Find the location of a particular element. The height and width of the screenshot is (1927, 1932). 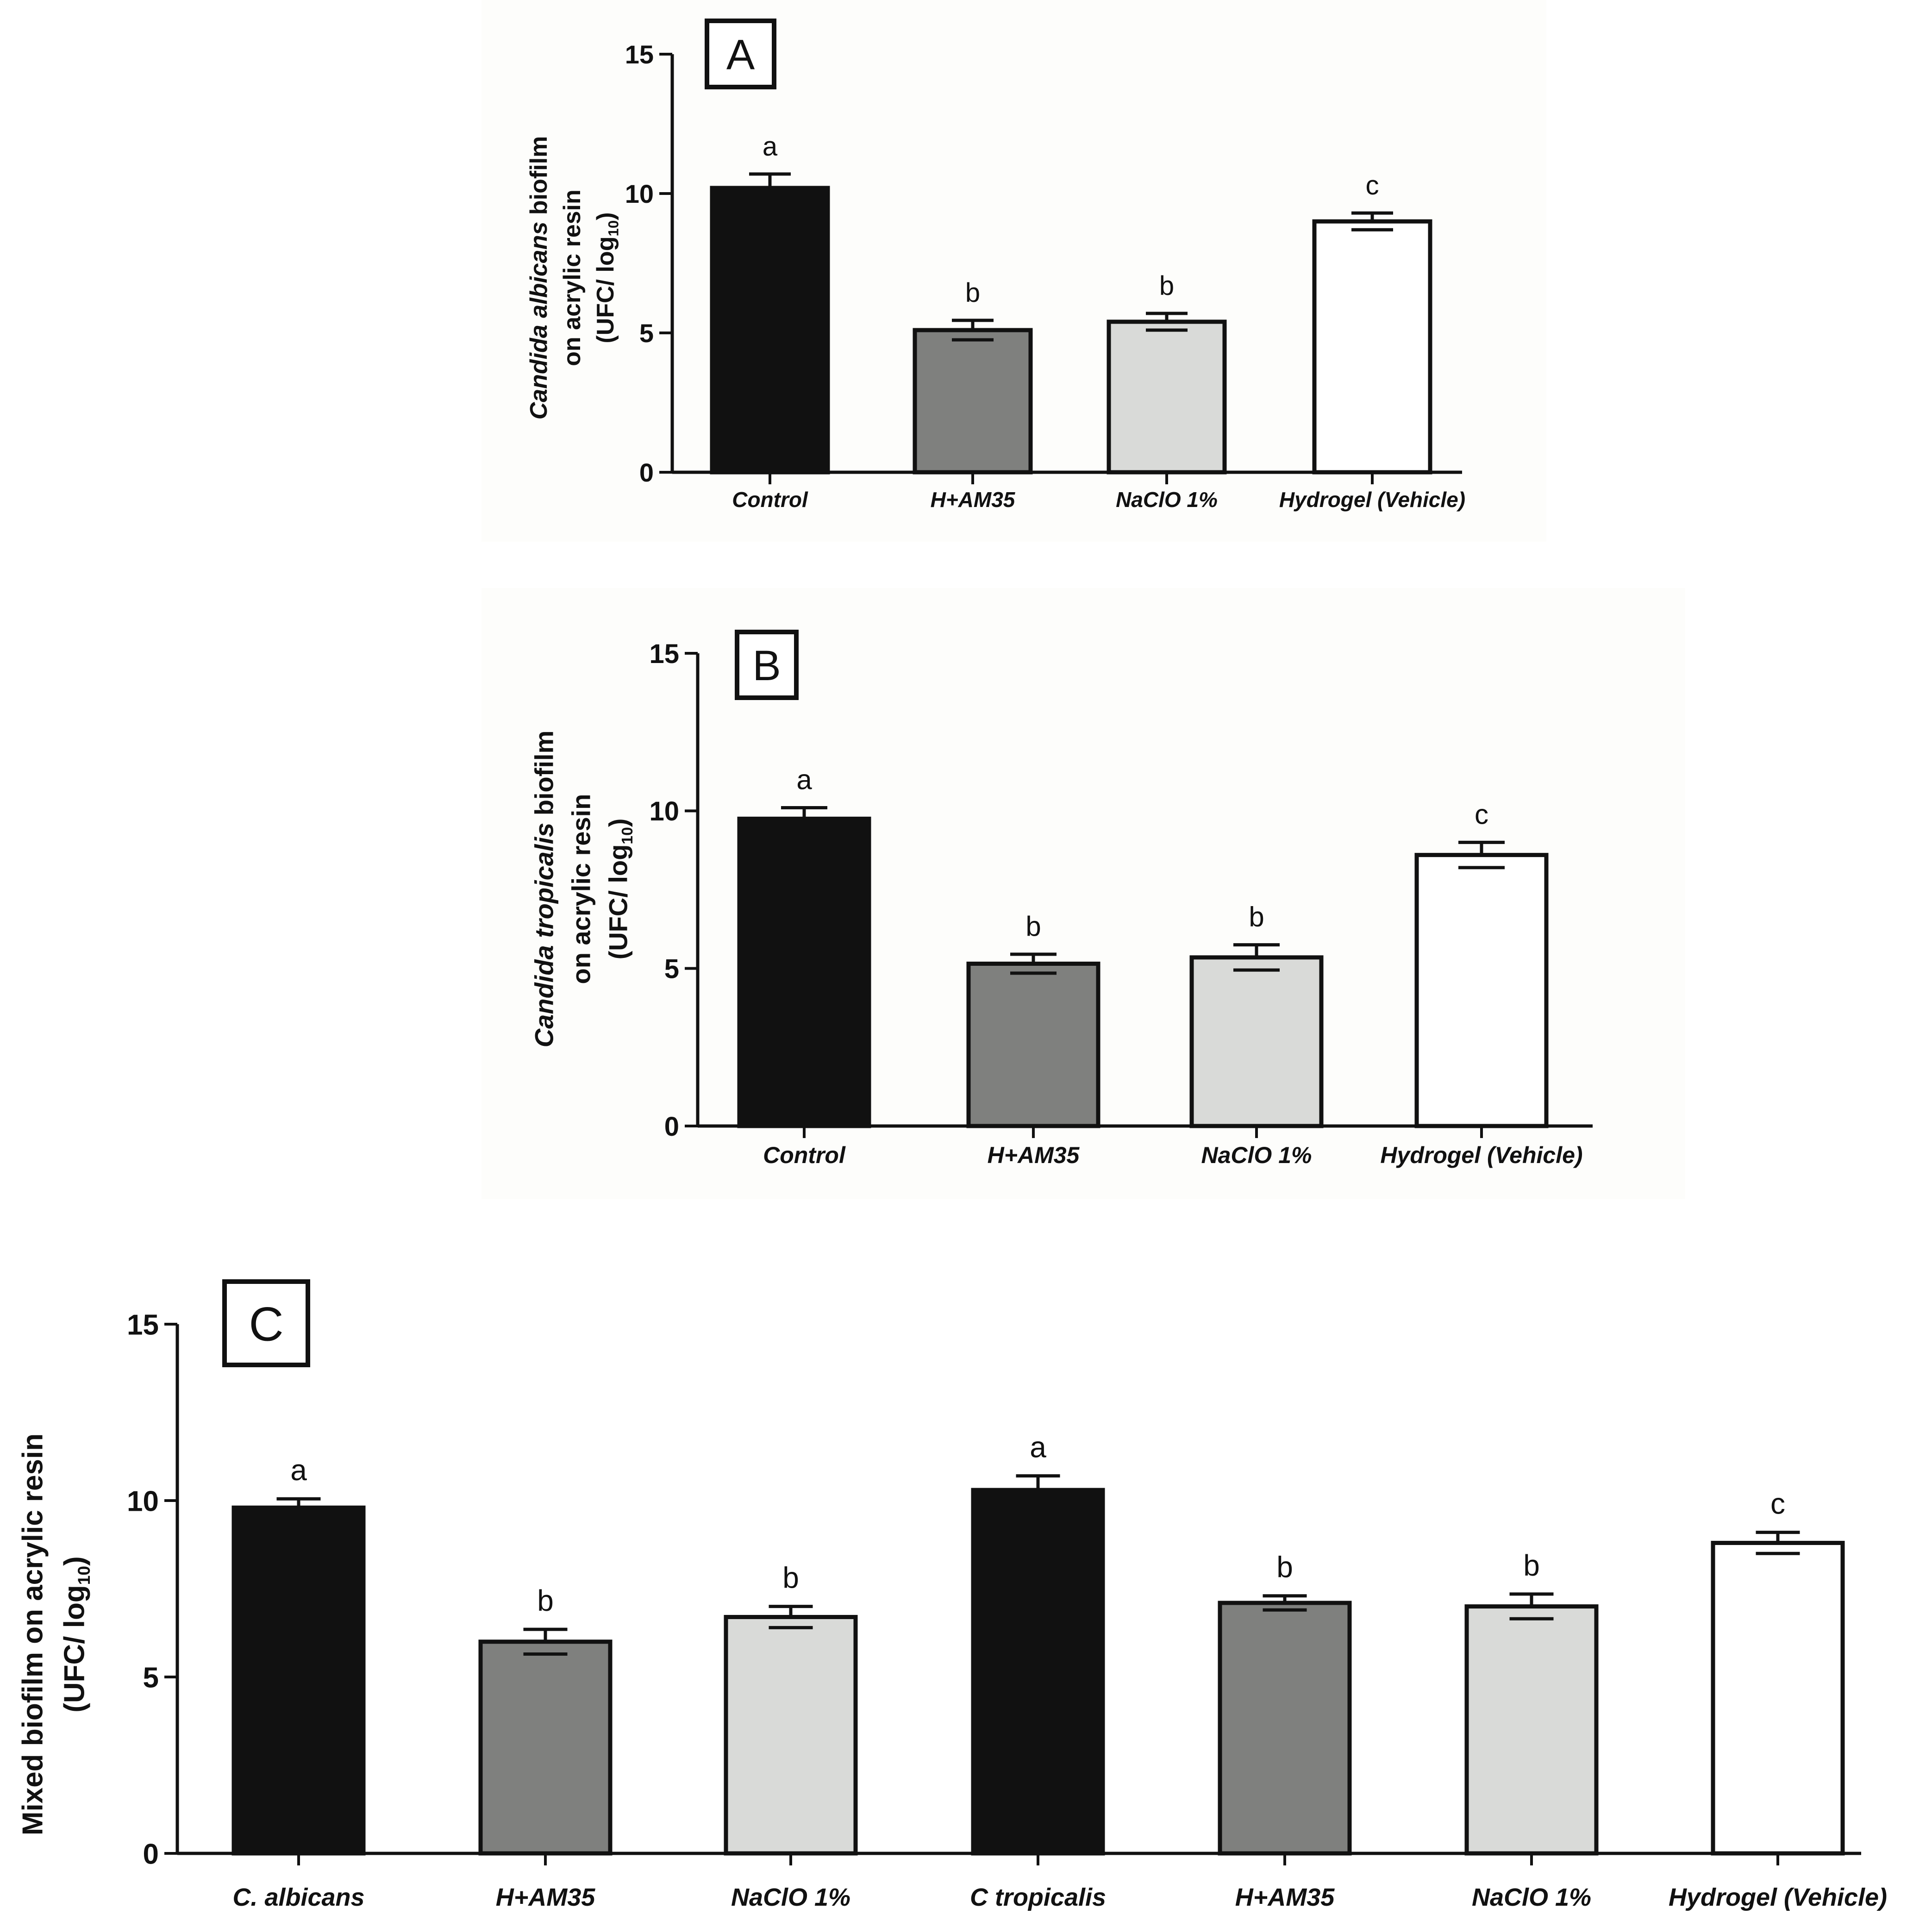

bar-c-albicans is located at coordinates (299, 1680).